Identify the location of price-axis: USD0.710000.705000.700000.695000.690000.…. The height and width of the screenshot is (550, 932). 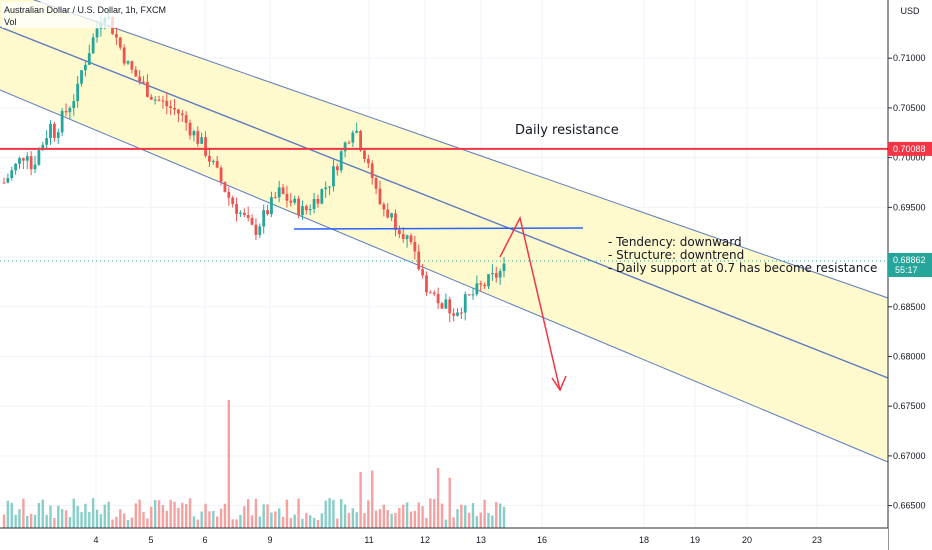
(909, 275).